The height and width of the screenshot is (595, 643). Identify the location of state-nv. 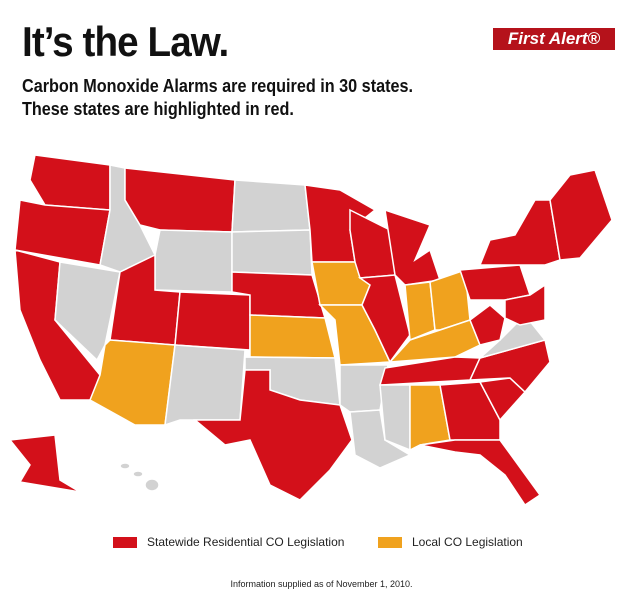
(87, 311).